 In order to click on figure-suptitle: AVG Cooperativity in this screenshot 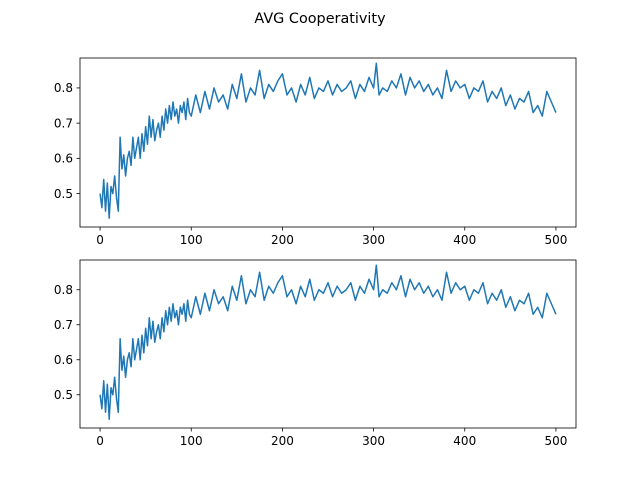, I will do `click(320, 19)`.